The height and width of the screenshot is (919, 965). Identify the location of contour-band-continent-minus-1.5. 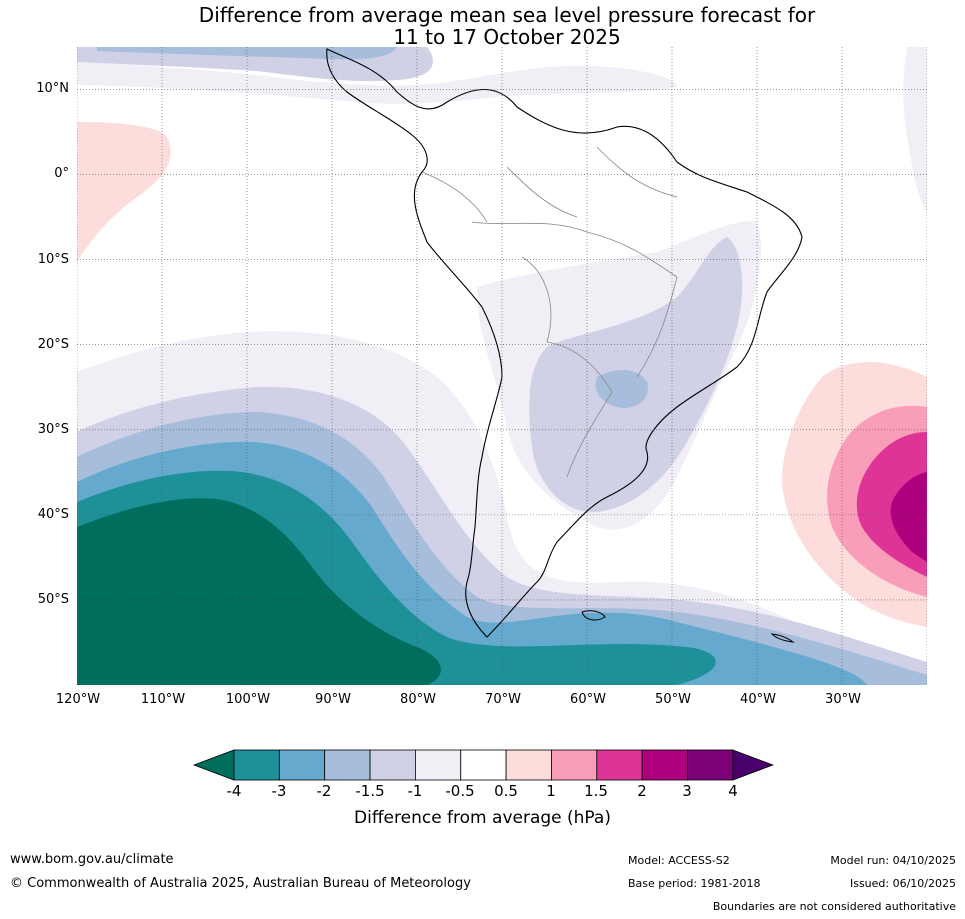
(621, 389).